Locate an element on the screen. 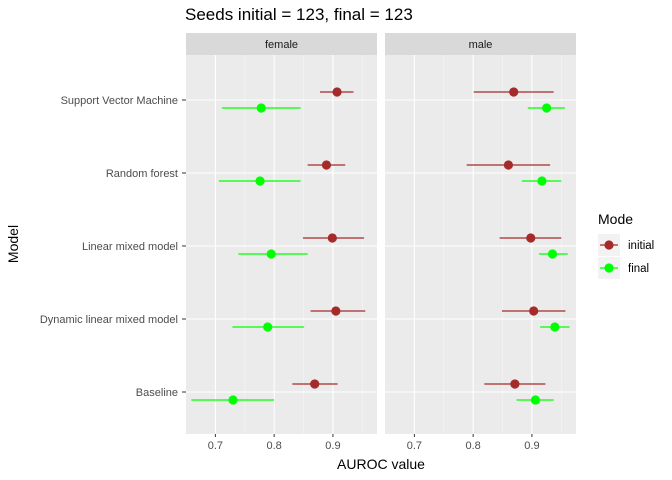  x-axis-labels: 0.7 0.8 0.9 0.7 0.8 0.9 is located at coordinates (374, 443).